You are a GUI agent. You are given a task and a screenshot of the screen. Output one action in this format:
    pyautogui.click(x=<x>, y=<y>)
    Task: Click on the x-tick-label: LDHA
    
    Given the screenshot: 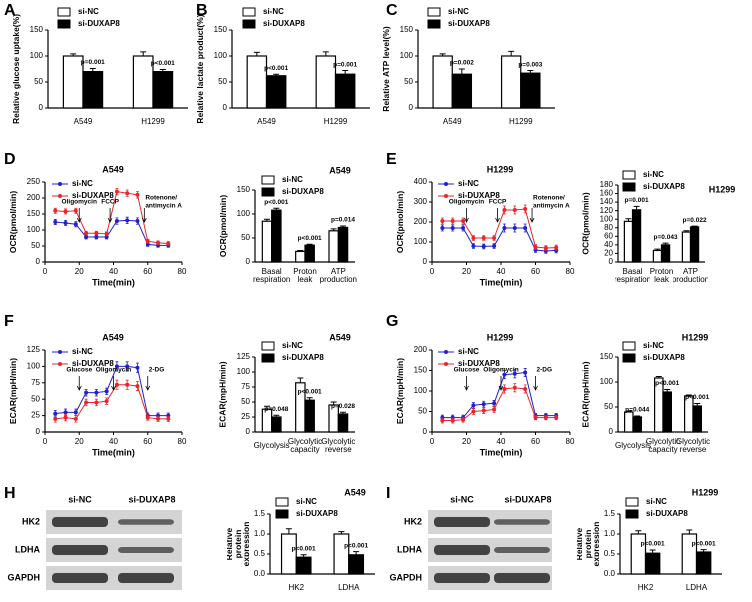 What is the action you would take?
    pyautogui.click(x=696, y=587)
    